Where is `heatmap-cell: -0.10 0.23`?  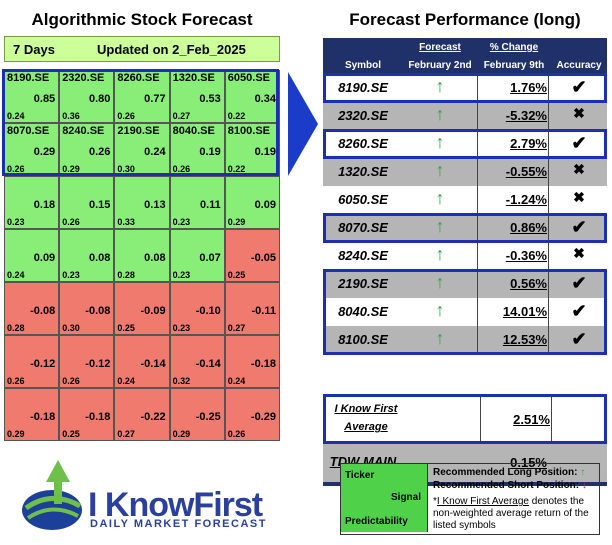 heatmap-cell: -0.10 0.23 is located at coordinates (197, 308).